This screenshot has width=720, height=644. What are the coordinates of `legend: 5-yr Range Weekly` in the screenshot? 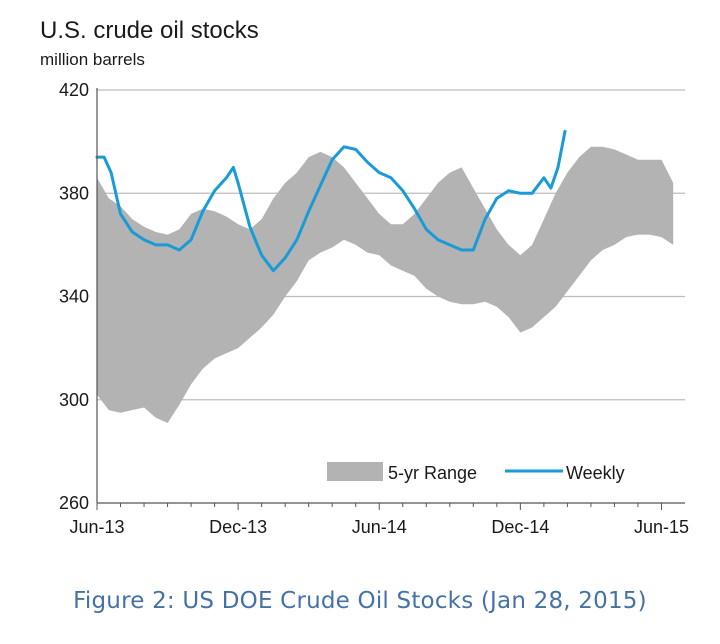 It's located at (476, 472).